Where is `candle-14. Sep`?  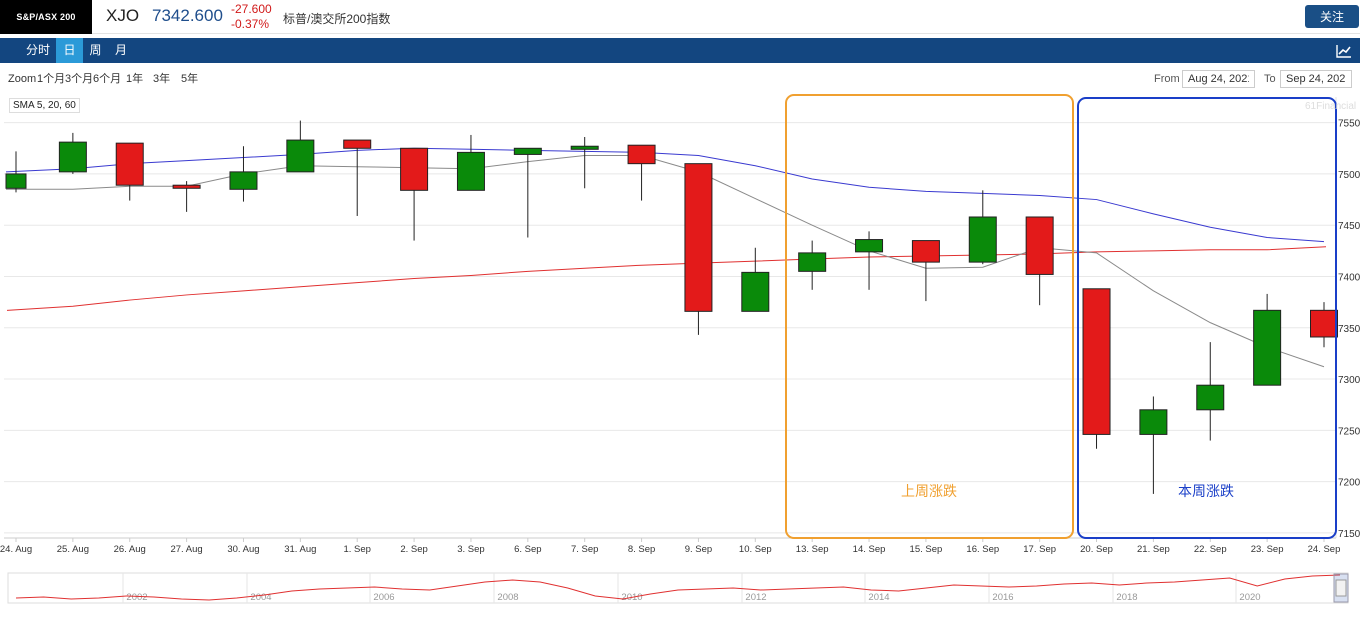 candle-14. Sep is located at coordinates (869, 260).